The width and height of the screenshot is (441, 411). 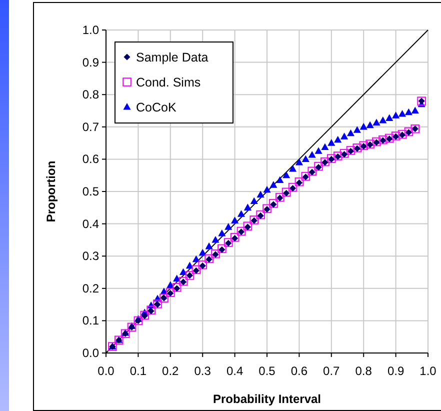 What do you see at coordinates (138, 371) in the screenshot?
I see `x-tick-label: 0.1` at bounding box center [138, 371].